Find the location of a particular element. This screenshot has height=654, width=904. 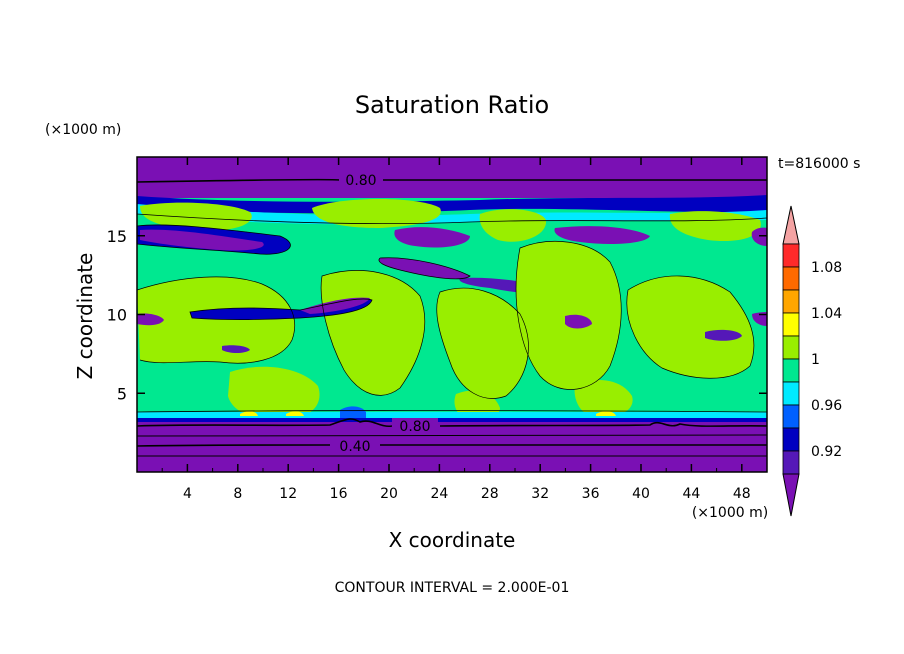

colorbar is located at coordinates (791, 361).